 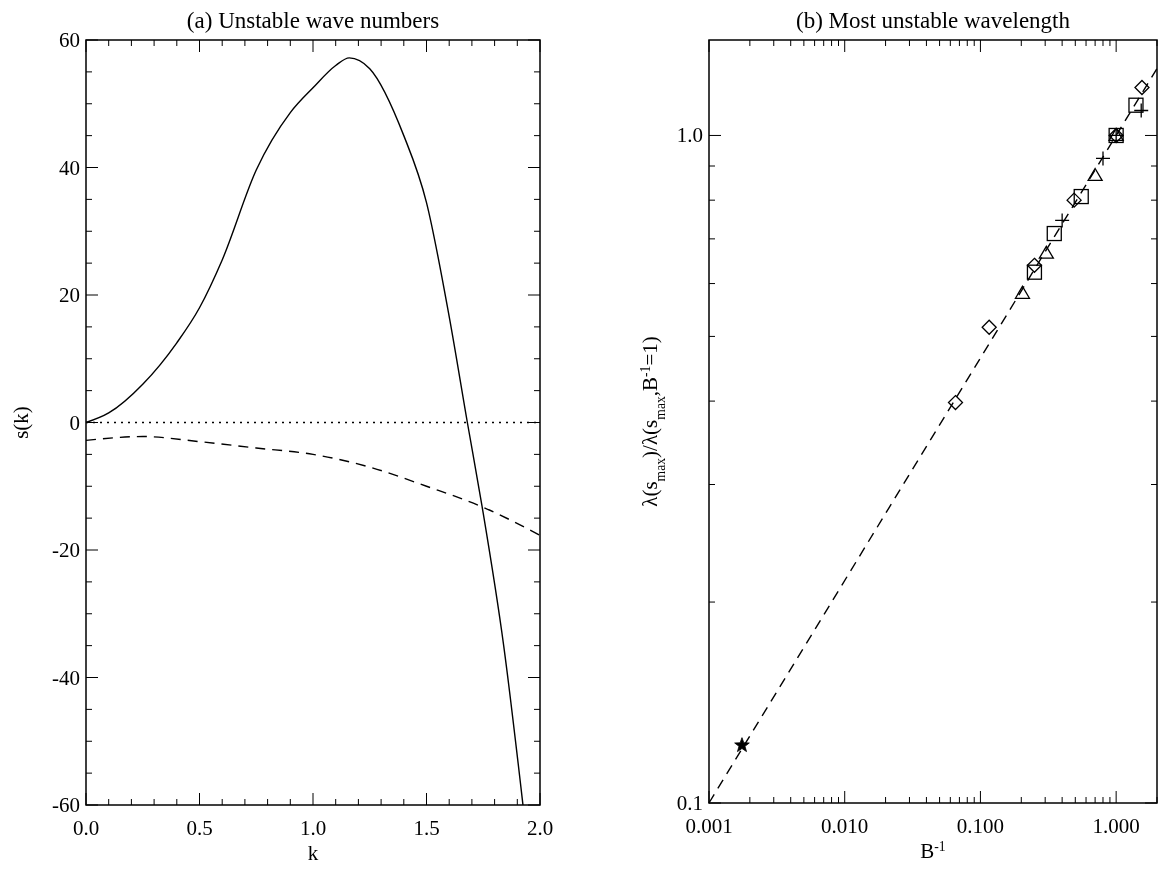 What do you see at coordinates (66, 550) in the screenshot?
I see `y-tick-label: -20` at bounding box center [66, 550].